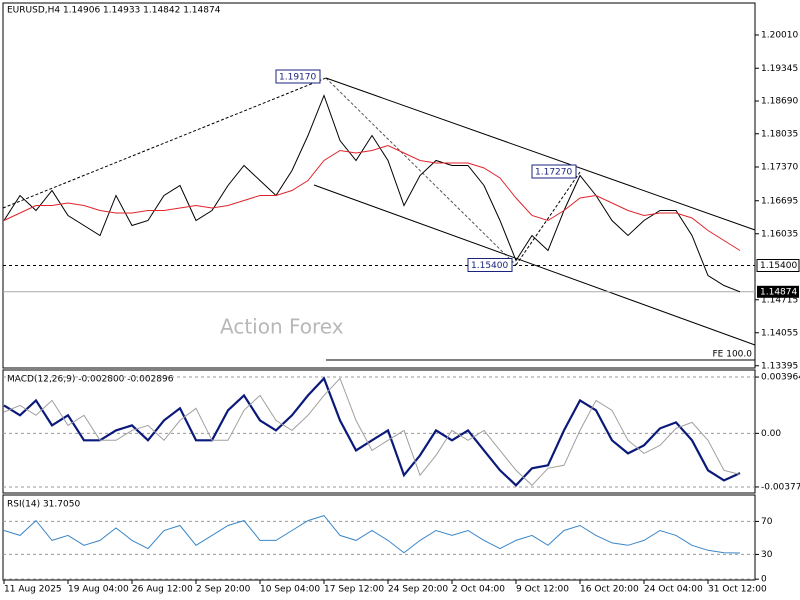  I want to click on y-tick-label: 0.00, so click(771, 434).